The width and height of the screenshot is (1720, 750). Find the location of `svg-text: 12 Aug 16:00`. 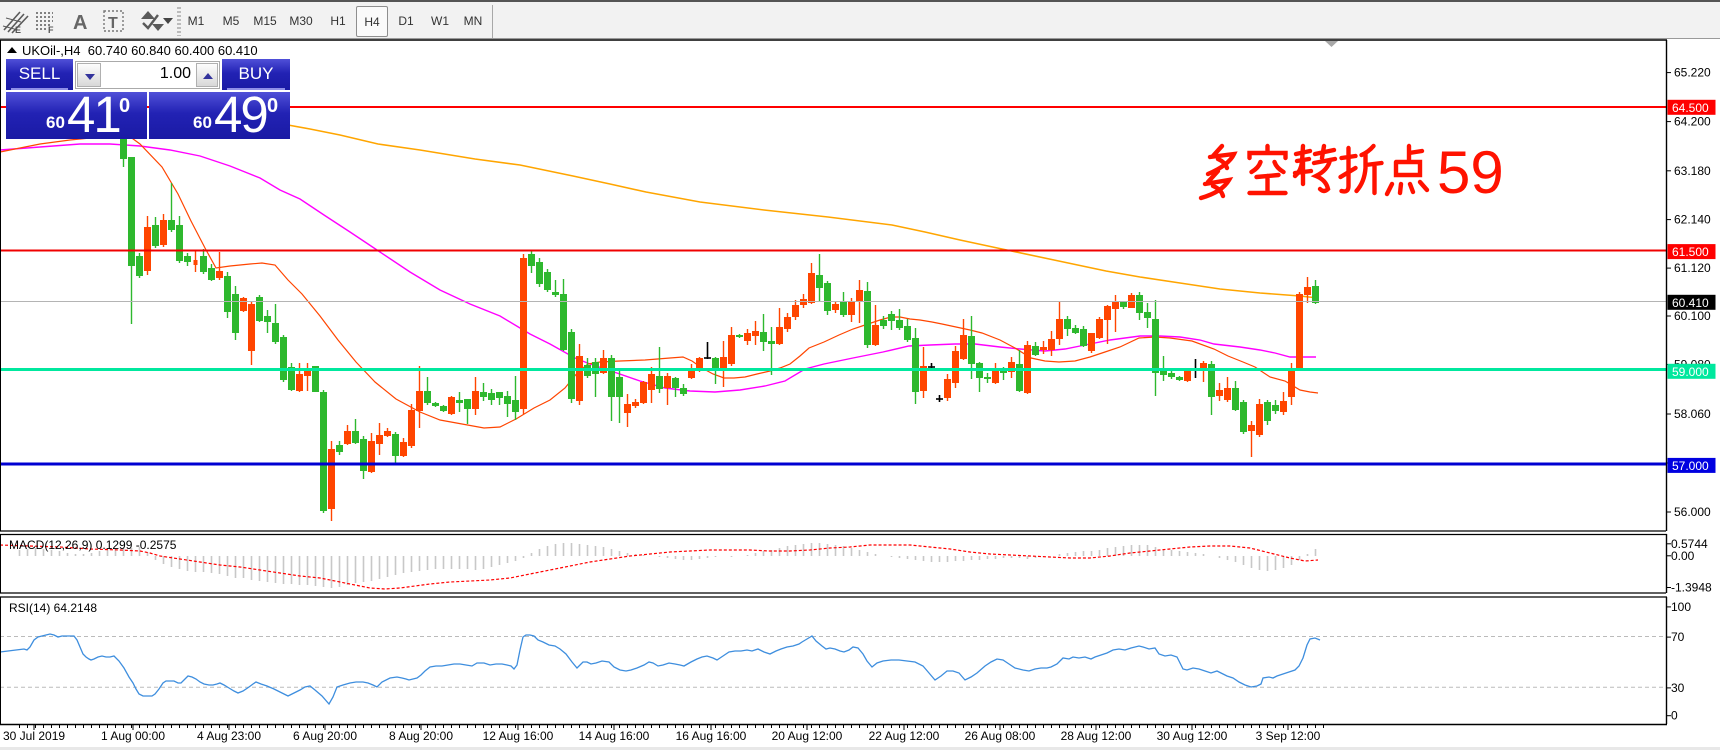

svg-text: 12 Aug 16:00 is located at coordinates (518, 736).